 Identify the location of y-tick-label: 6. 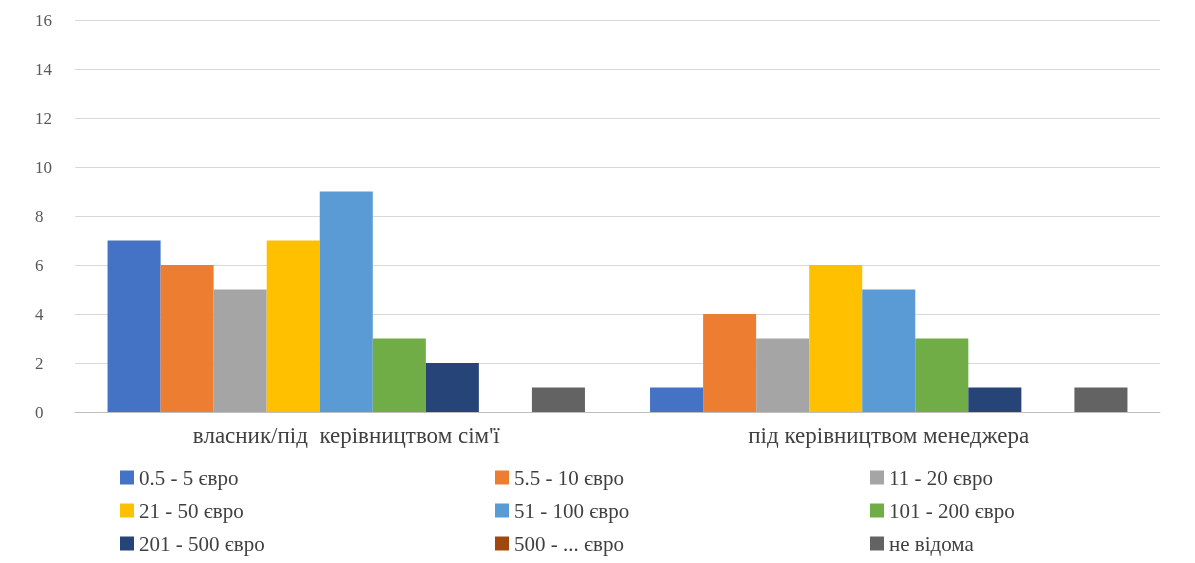
(39, 265).